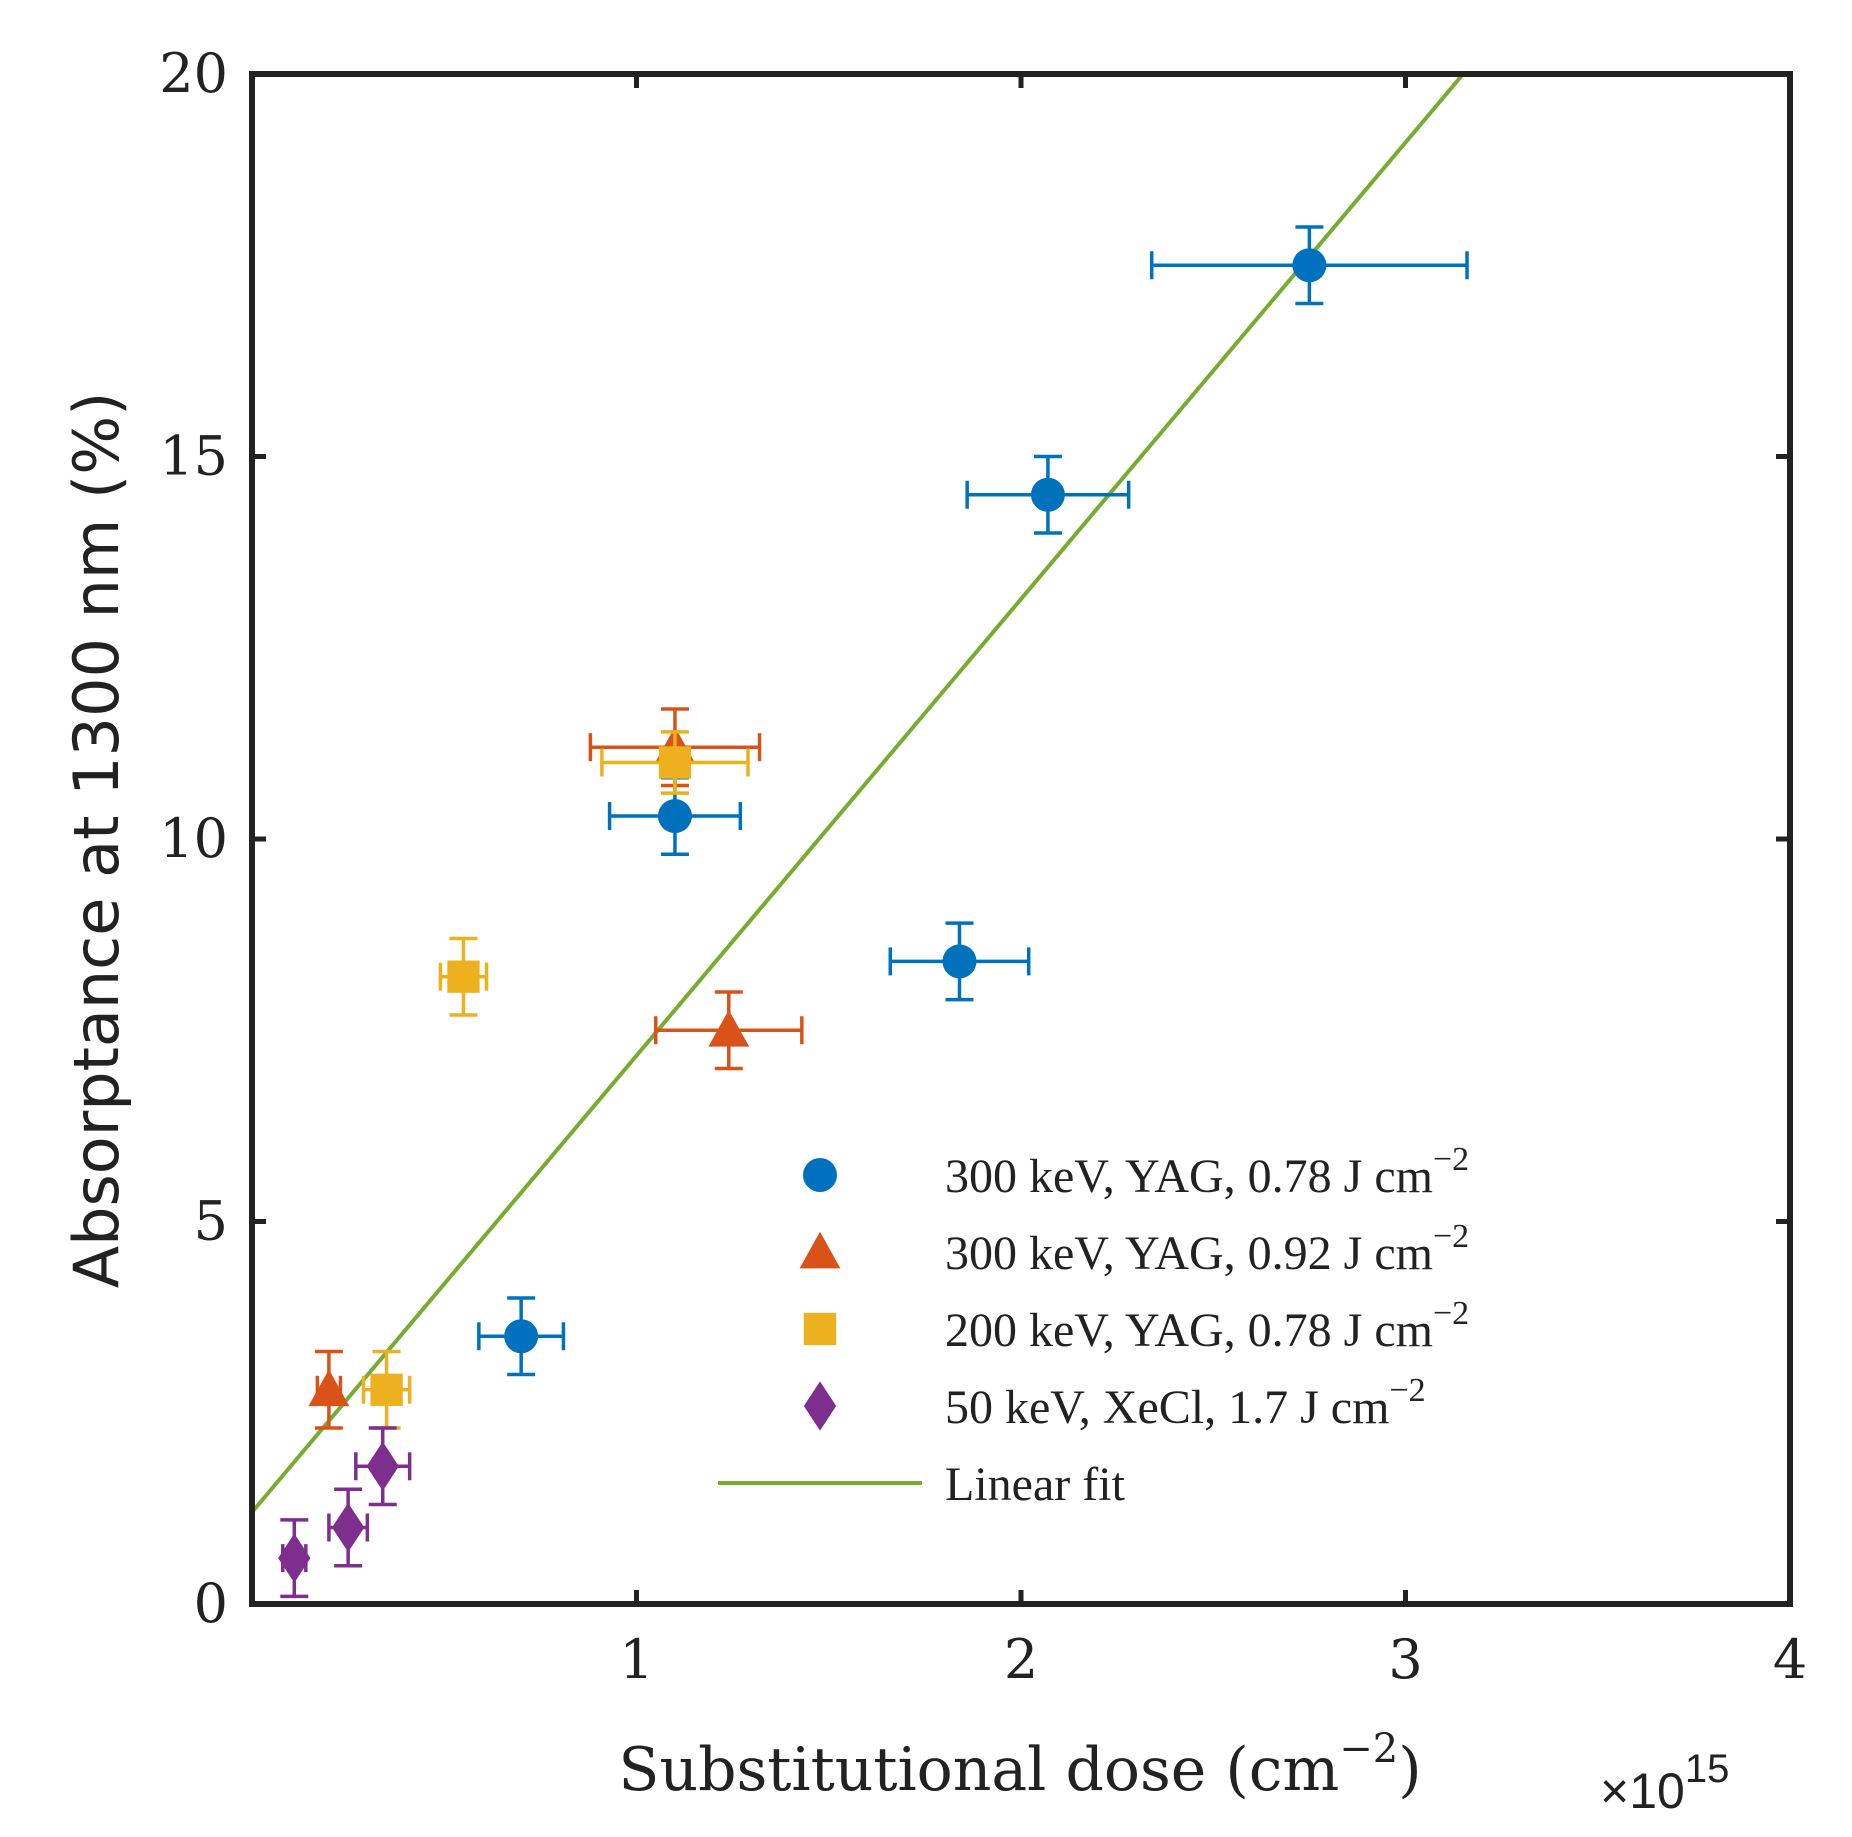 This screenshot has width=1852, height=1837. Describe the element at coordinates (193, 73) in the screenshot. I see `y-tick-label: 20` at that location.